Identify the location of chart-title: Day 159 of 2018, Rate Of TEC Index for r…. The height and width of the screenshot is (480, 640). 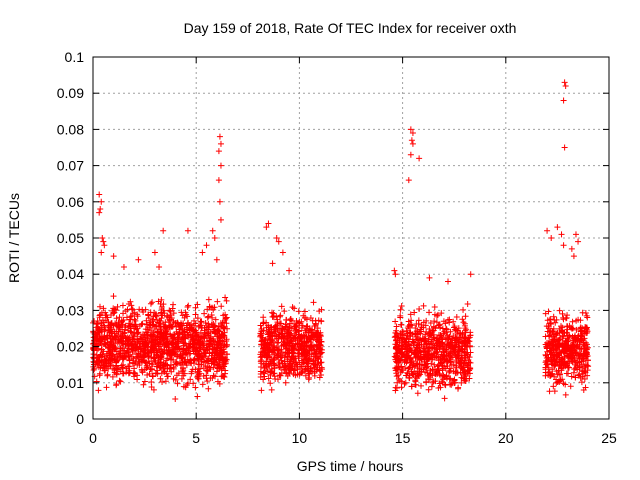
(350, 28).